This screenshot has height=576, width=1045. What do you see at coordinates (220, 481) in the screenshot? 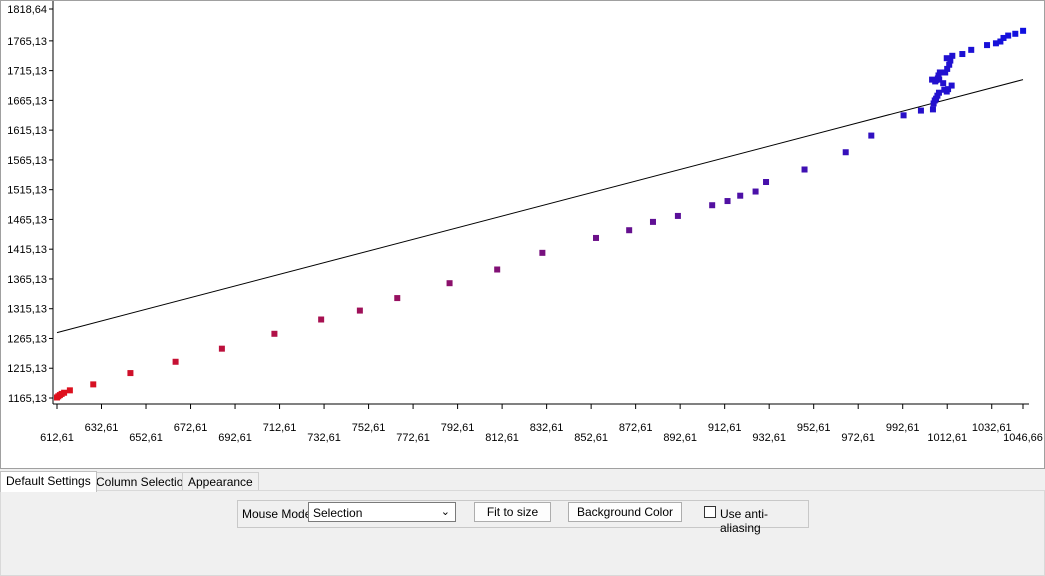
I see `tab-appearance: Appearance` at bounding box center [220, 481].